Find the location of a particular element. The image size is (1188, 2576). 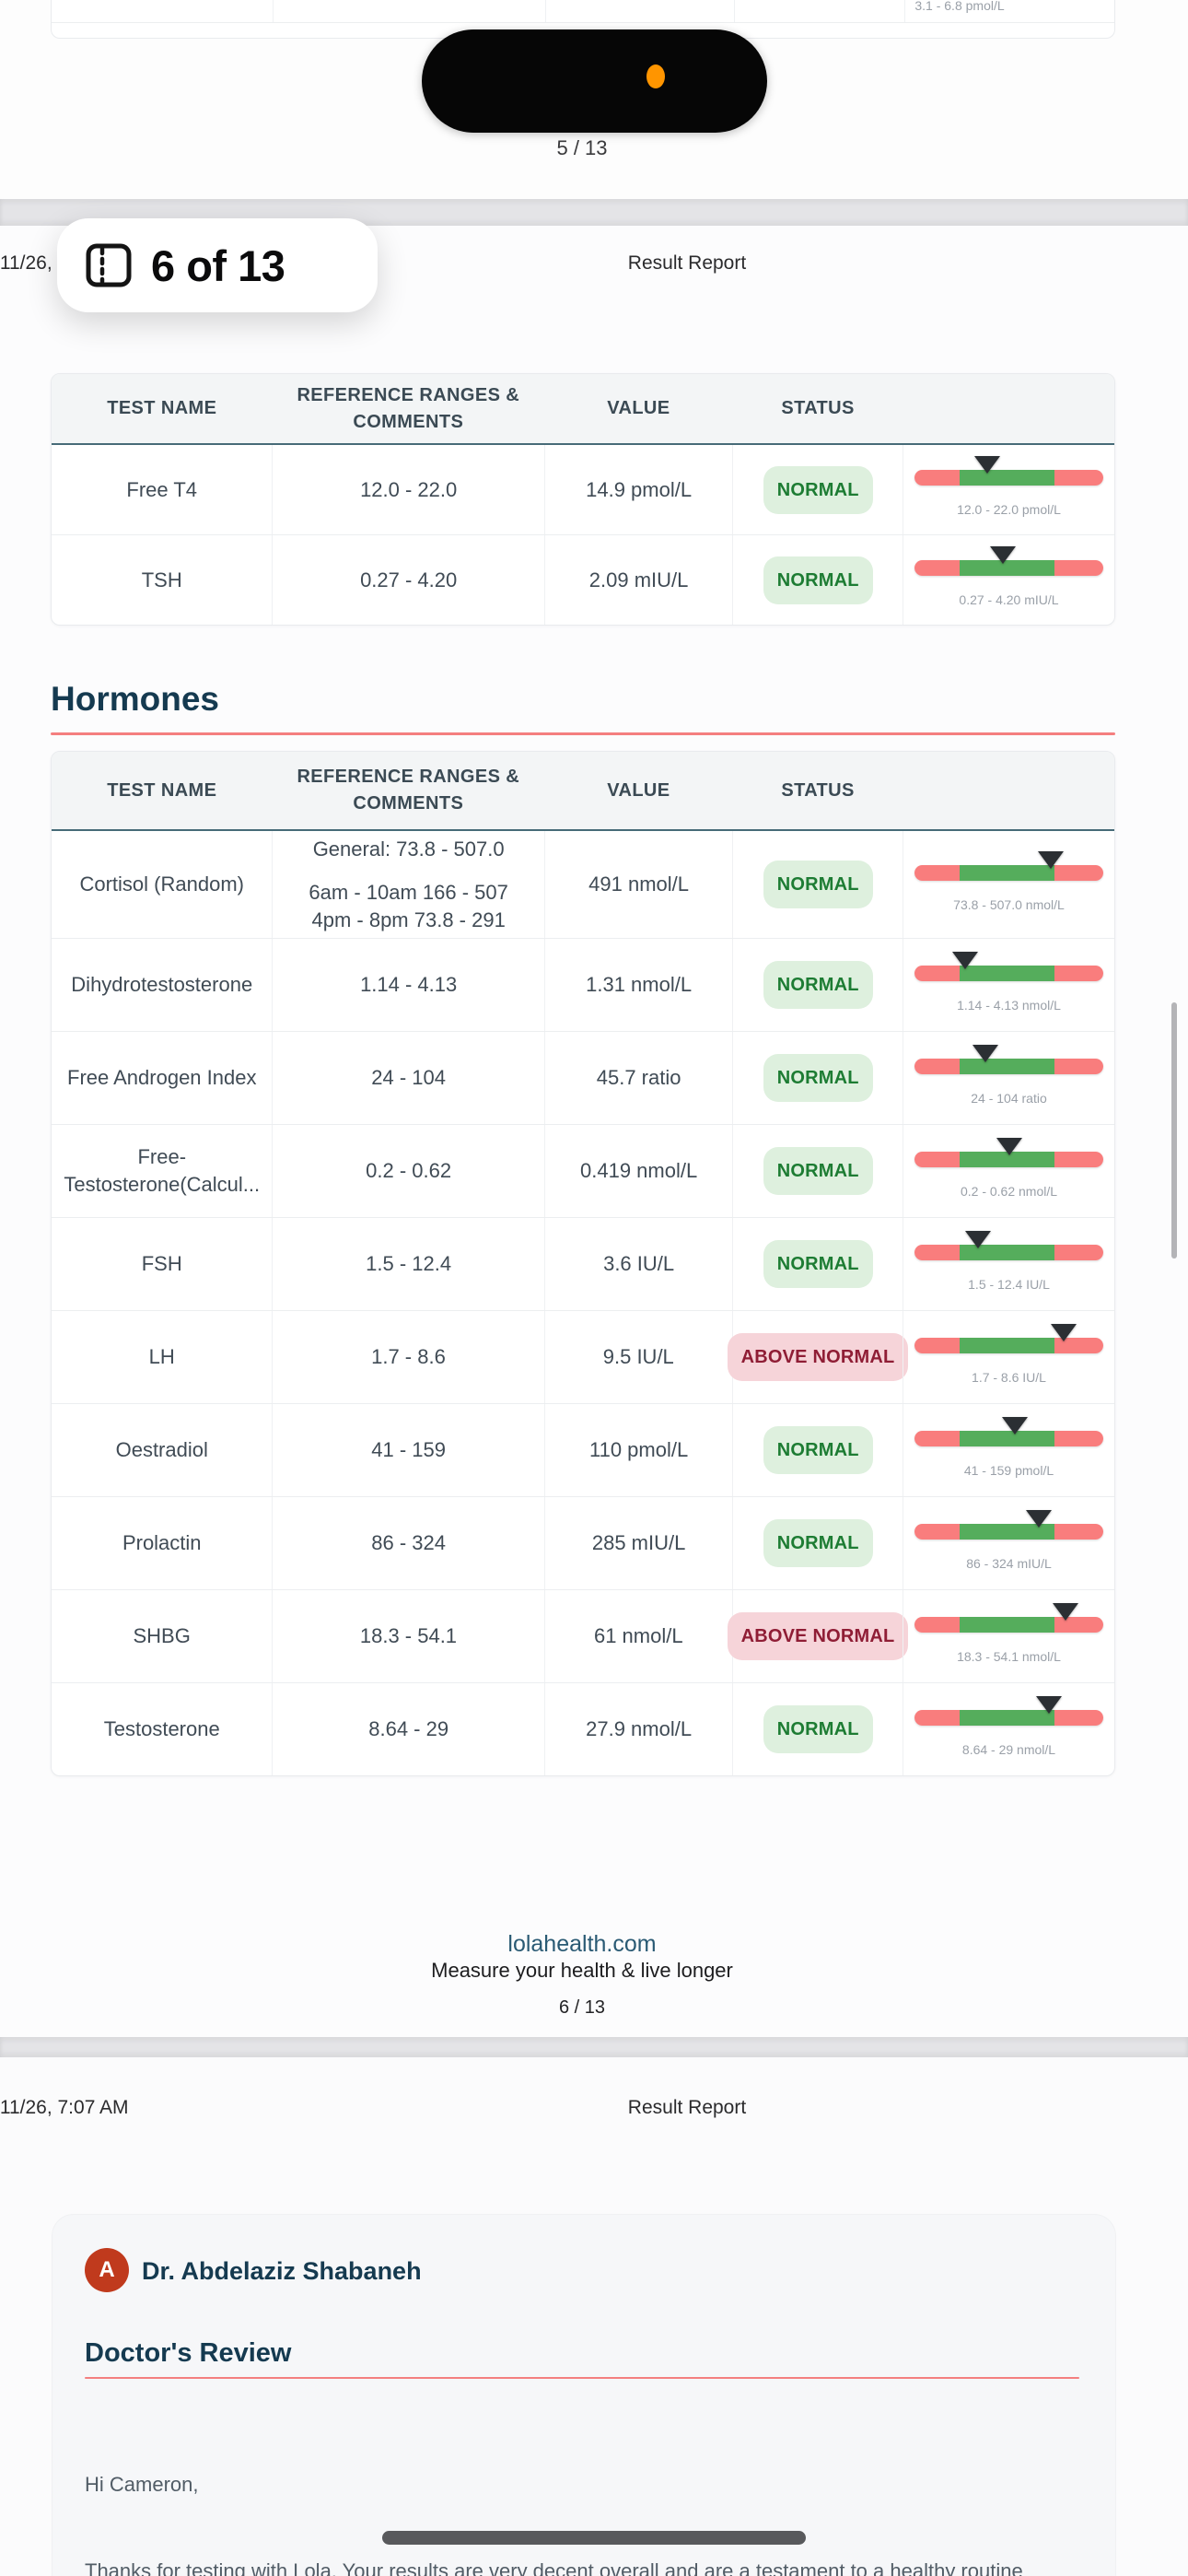

scrollbar-thumb is located at coordinates (1174, 1130).